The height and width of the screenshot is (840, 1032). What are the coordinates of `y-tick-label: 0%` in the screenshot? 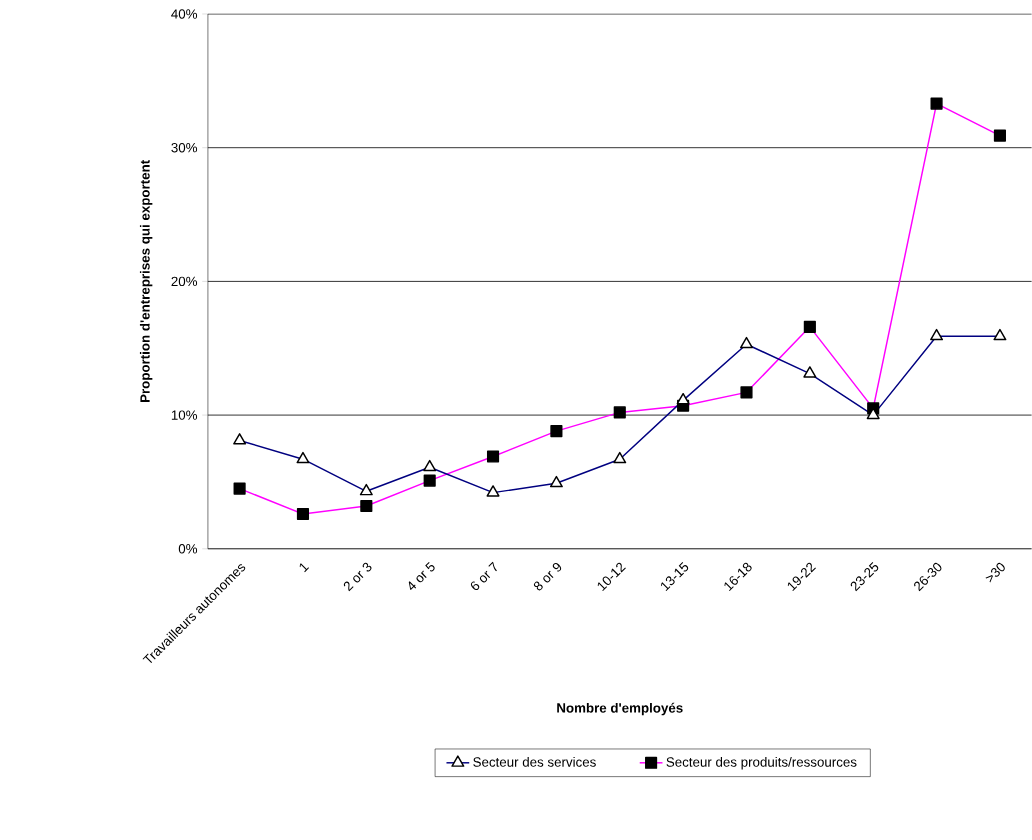 It's located at (188, 549).